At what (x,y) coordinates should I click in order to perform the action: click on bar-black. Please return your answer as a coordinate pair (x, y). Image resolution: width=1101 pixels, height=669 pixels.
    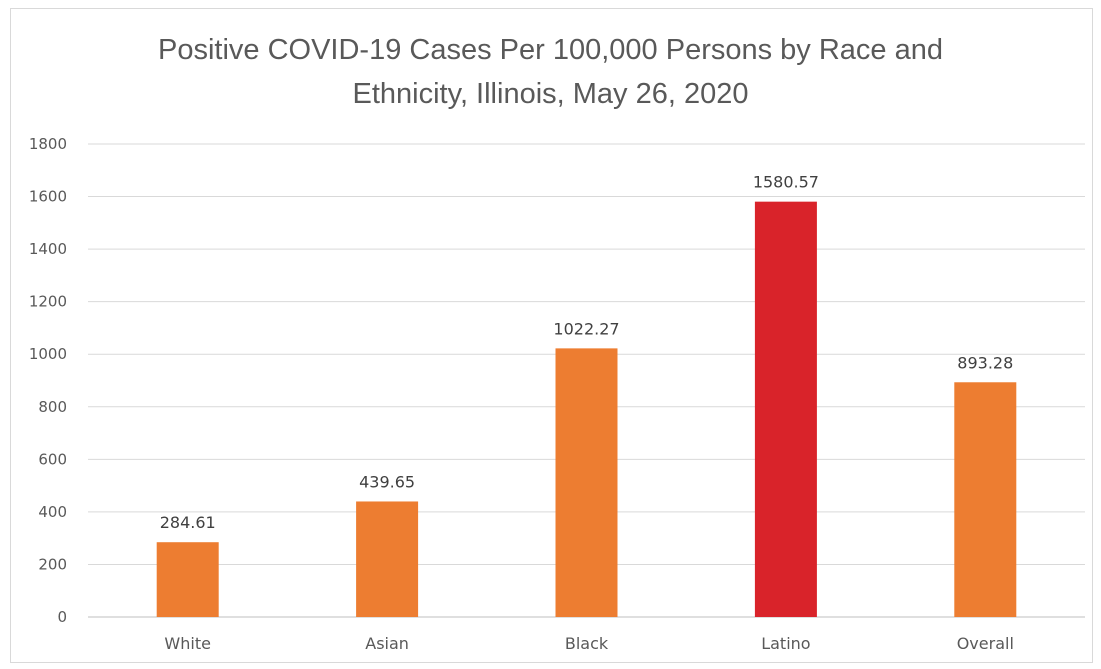
    Looking at the image, I should click on (586, 482).